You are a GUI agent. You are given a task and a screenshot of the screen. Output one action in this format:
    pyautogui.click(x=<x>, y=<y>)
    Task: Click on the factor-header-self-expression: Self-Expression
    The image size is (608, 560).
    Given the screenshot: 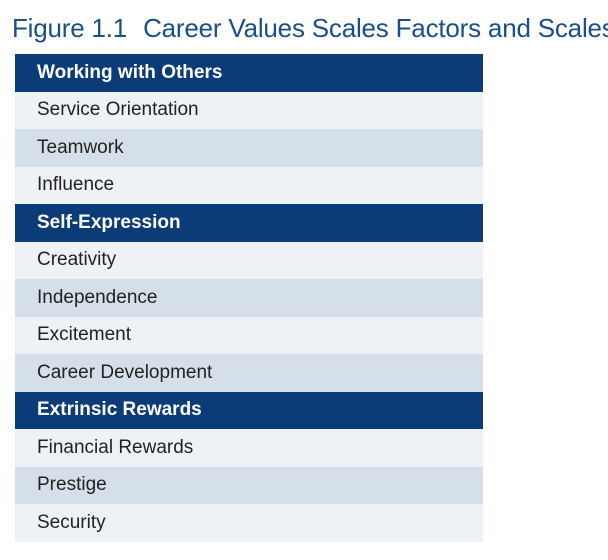 What is the action you would take?
    pyautogui.click(x=249, y=223)
    